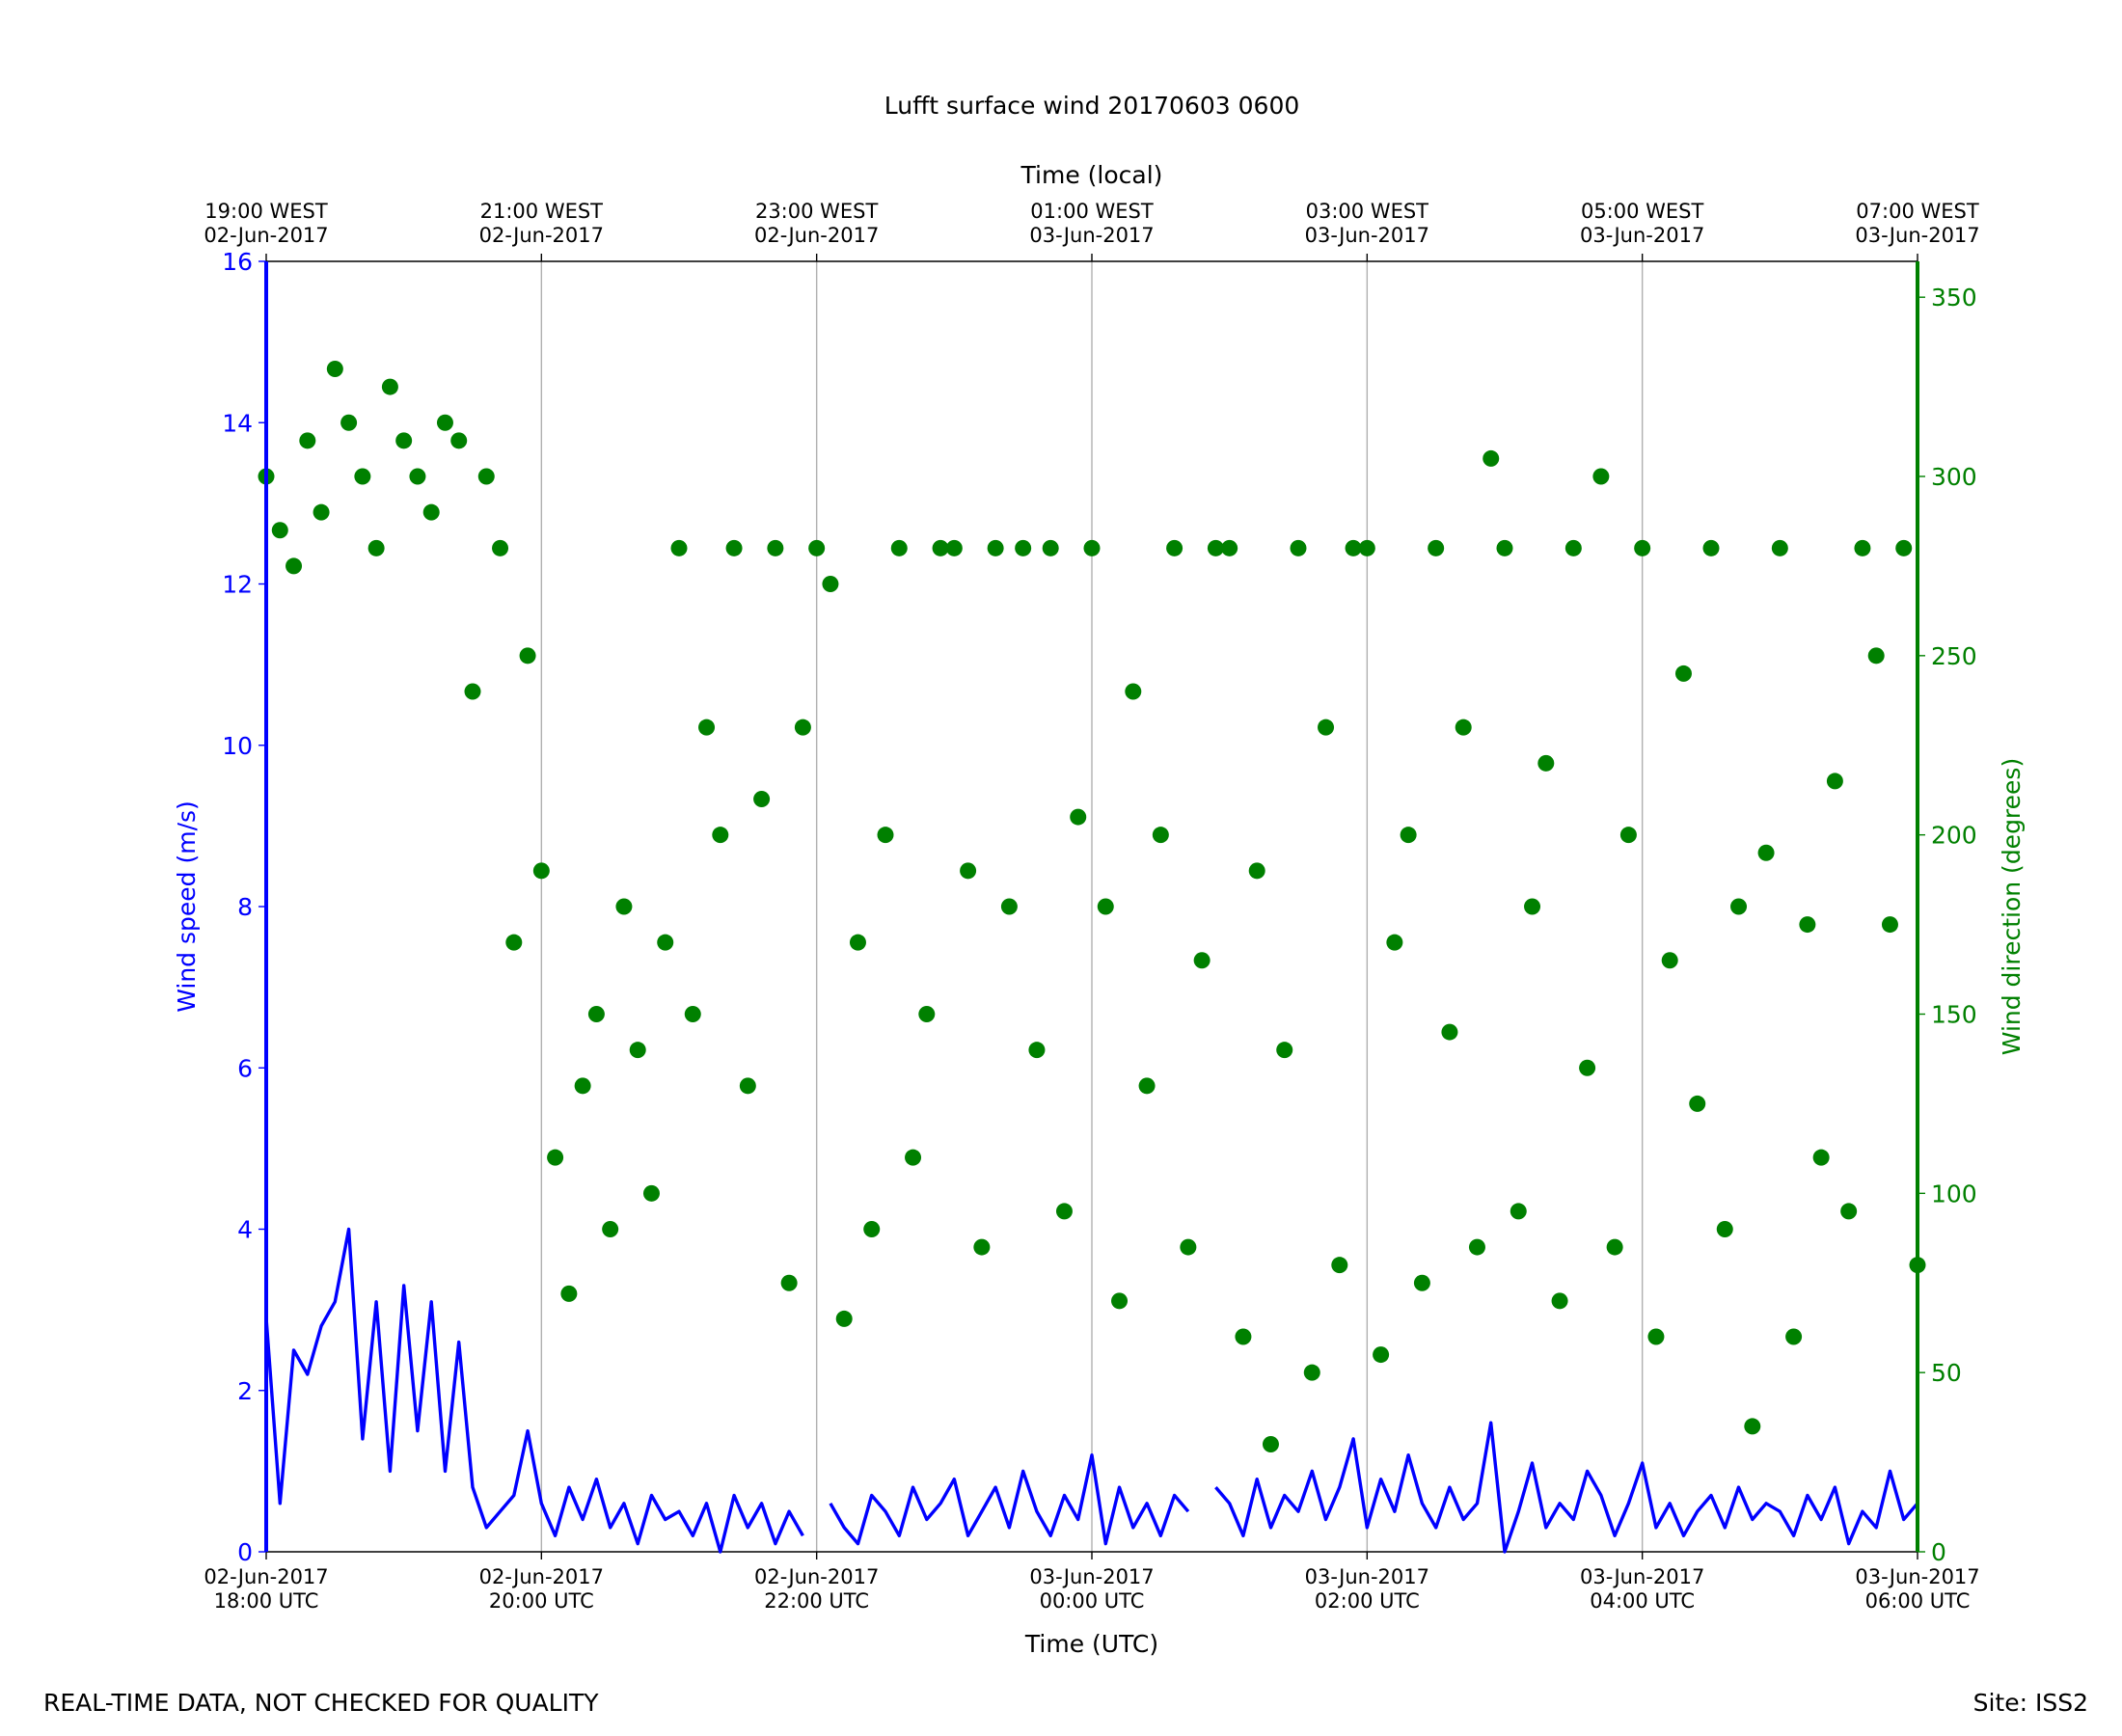  I want to click on y-axis-title: Wind speed (m/s), so click(187, 907).